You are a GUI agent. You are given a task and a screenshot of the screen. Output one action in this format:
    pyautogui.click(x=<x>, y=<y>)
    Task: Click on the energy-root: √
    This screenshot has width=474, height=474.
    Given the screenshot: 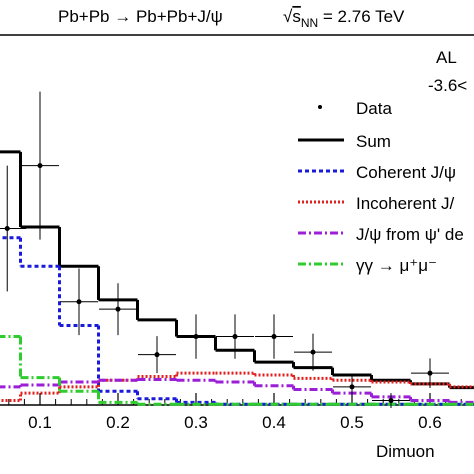 What is the action you would take?
    pyautogui.click(x=288, y=16)
    